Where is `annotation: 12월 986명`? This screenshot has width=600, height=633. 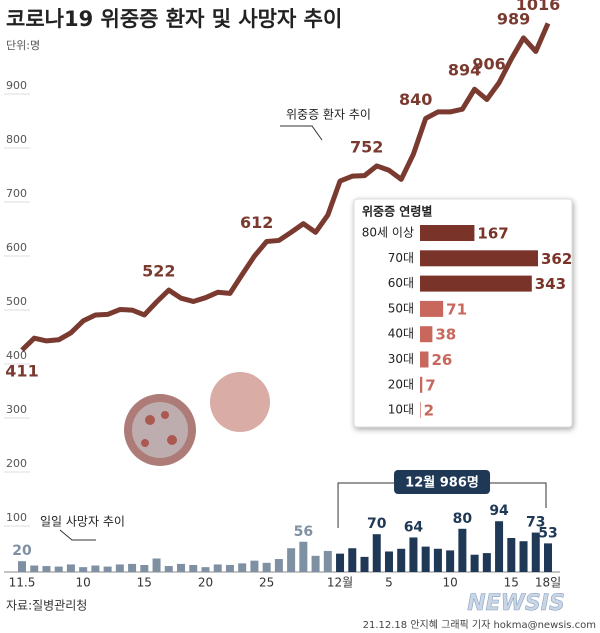
annotation: 12월 986명 is located at coordinates (442, 483).